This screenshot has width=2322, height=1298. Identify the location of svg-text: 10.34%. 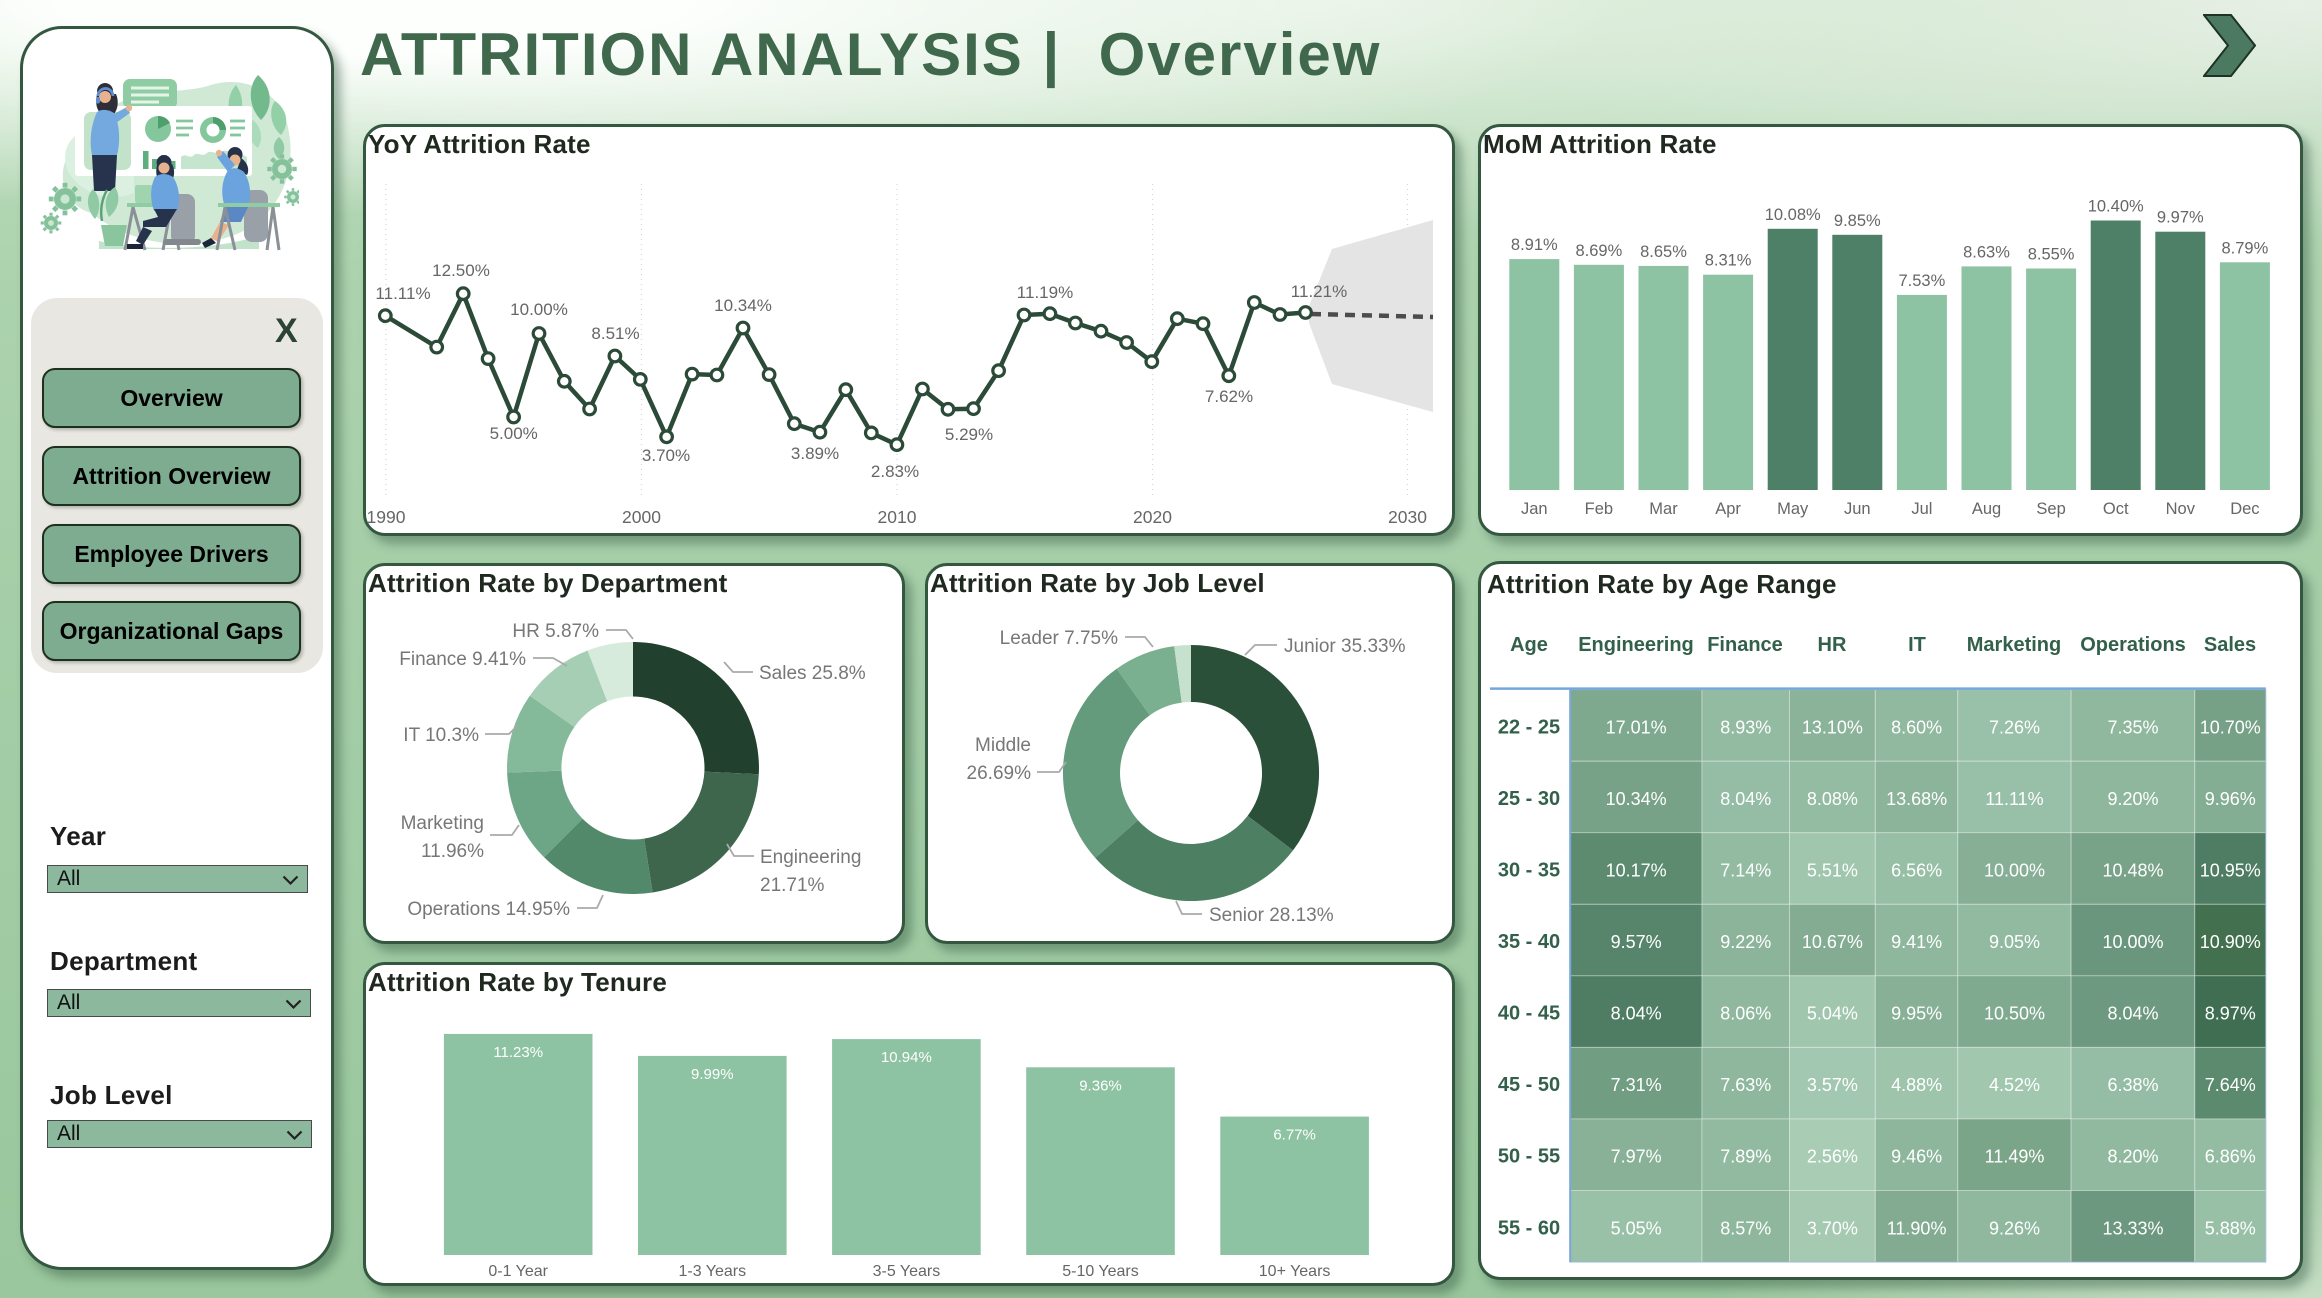
(743, 305).